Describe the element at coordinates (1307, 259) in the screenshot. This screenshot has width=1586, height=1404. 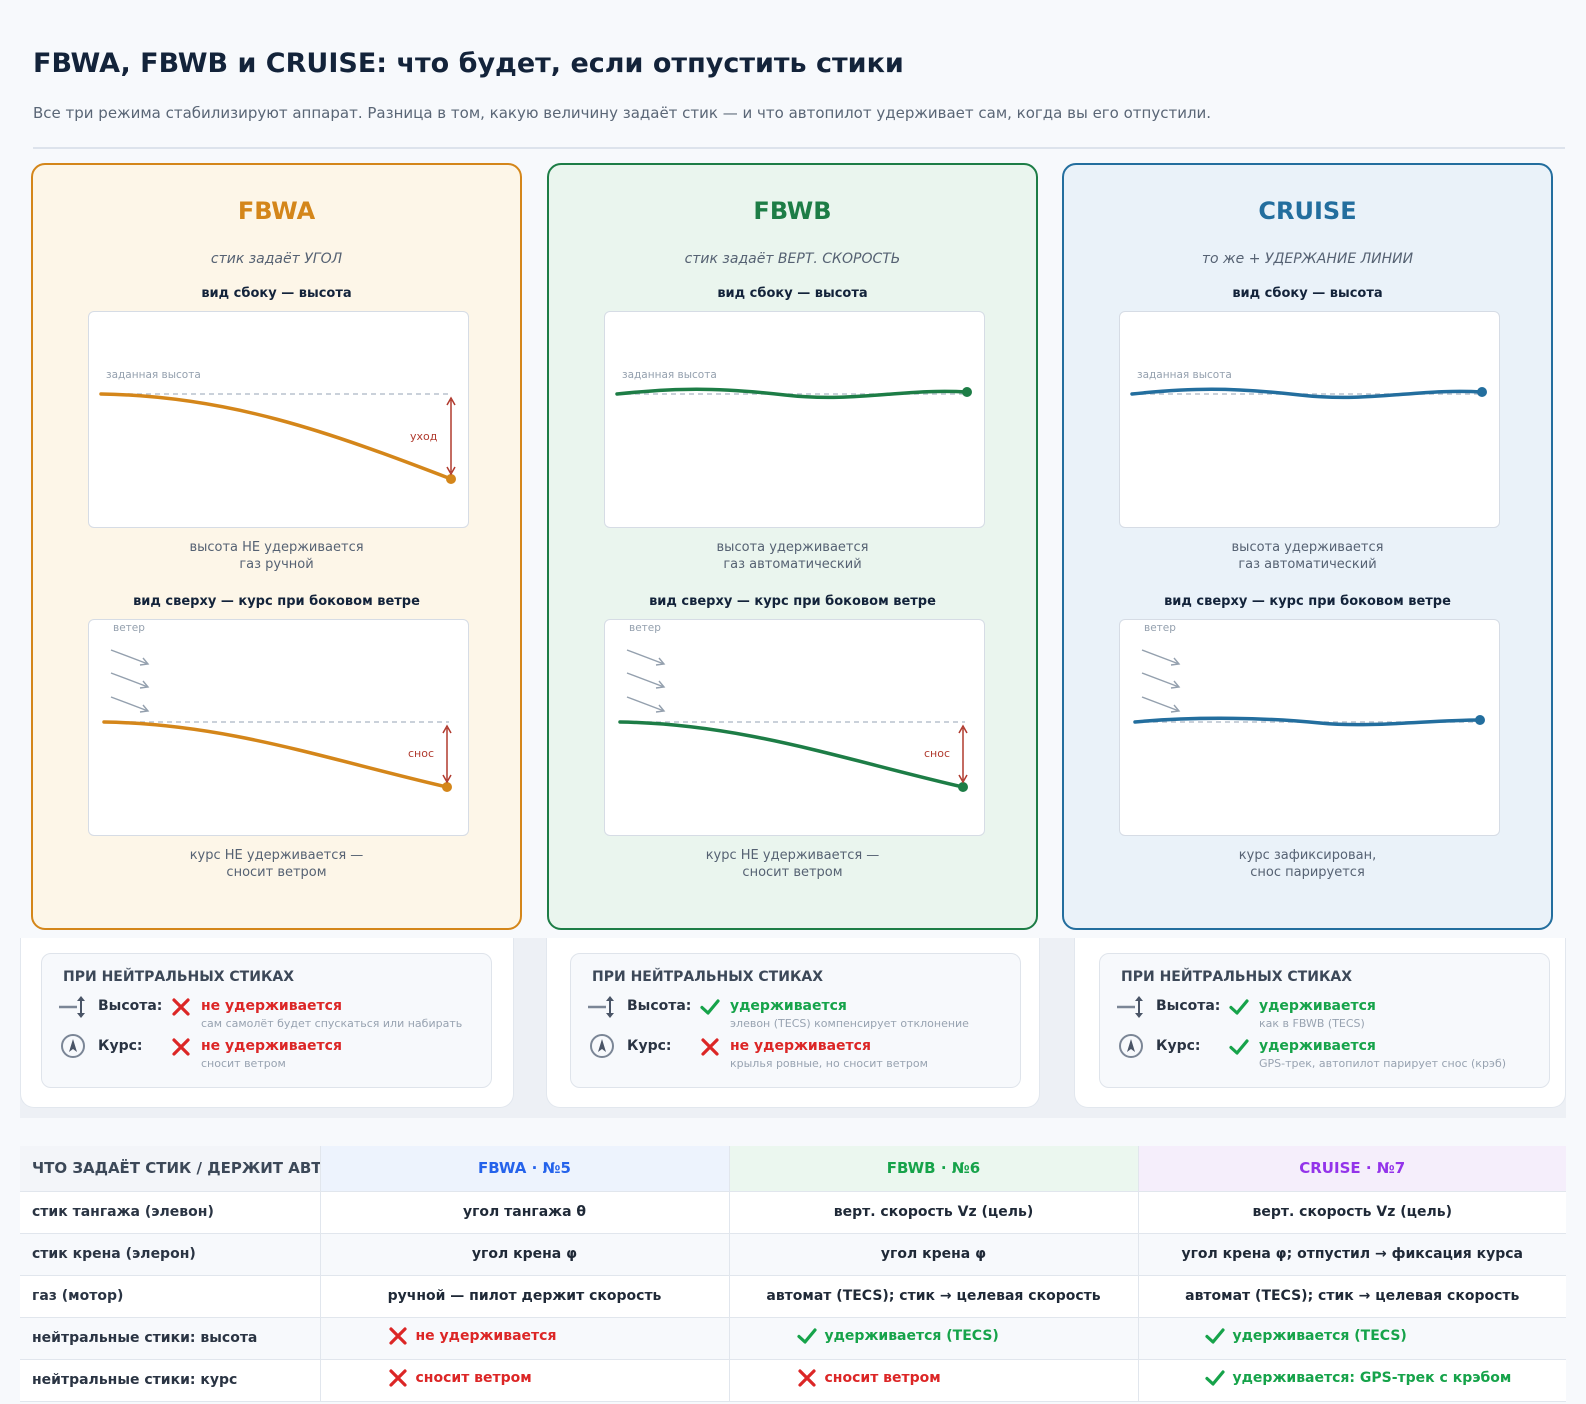
I see `mode-tagline: то же + УДЕРЖАНИЕ ЛИНИИ` at that location.